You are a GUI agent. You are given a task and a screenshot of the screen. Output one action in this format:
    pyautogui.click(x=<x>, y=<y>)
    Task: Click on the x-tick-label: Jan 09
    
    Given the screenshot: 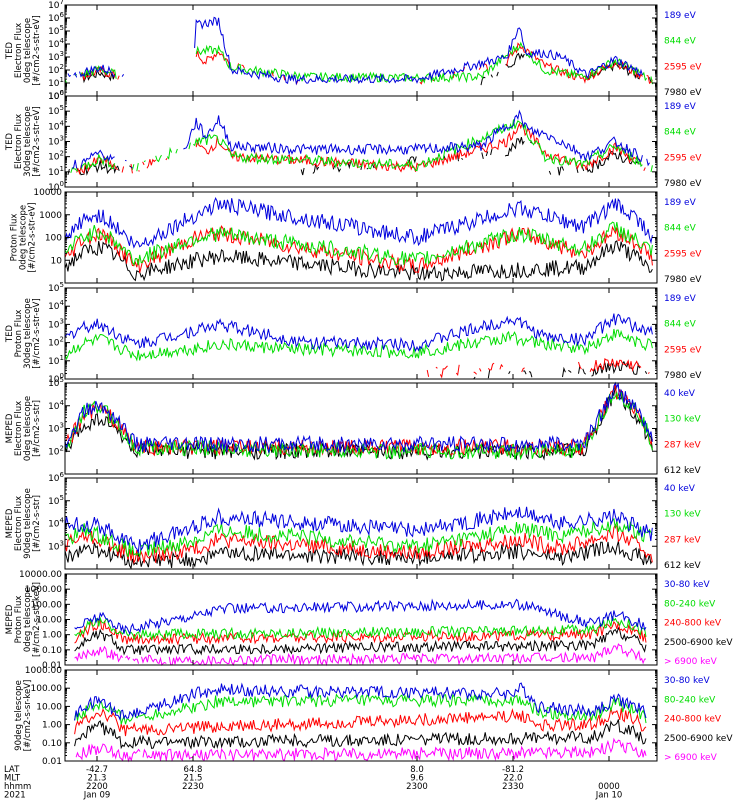 What is the action you would take?
    pyautogui.click(x=97, y=795)
    